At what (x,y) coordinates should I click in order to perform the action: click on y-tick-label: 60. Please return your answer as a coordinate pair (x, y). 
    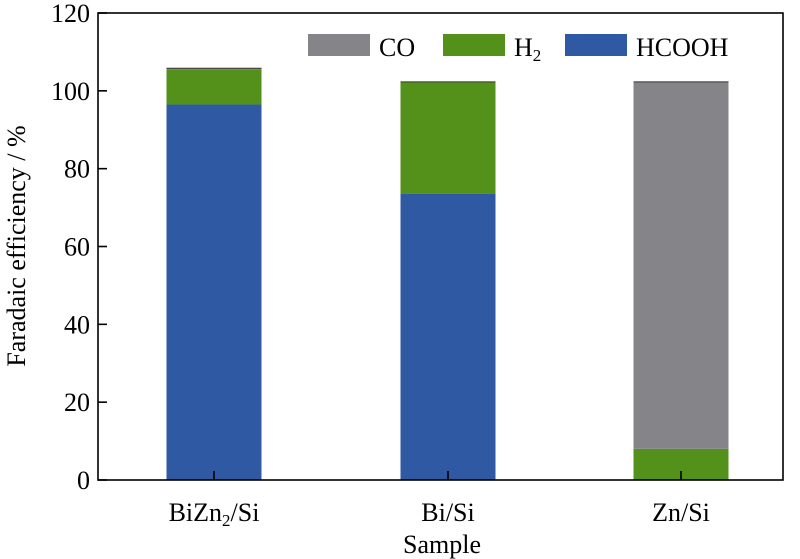
    Looking at the image, I should click on (77, 247).